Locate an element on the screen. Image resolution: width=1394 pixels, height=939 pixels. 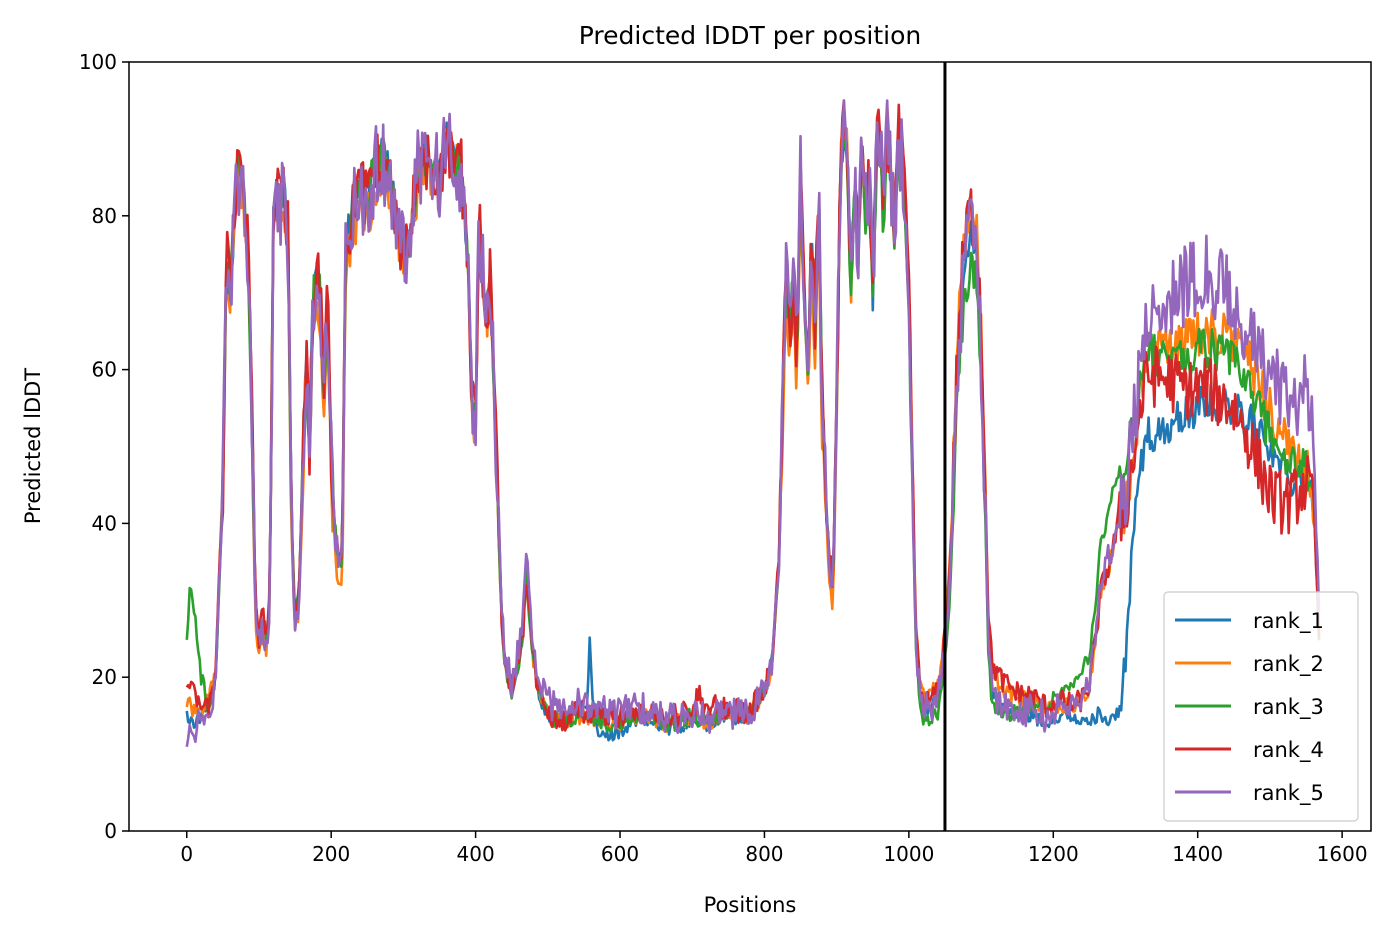
x-axis: 0 200 400 600 800 1000 1200 1400 1600 is located at coordinates (774, 848).